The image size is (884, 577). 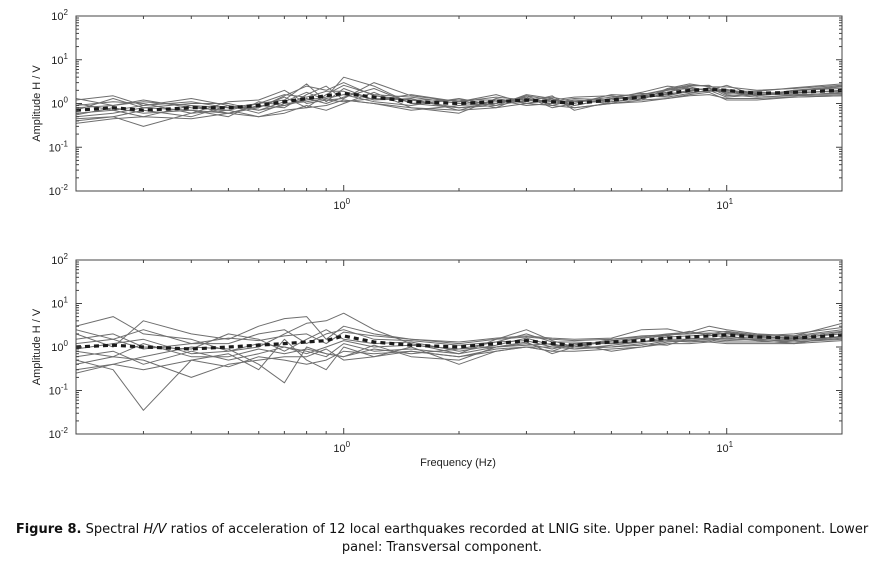 What do you see at coordinates (112, 529) in the screenshot?
I see `caption-text-before: Spectral` at bounding box center [112, 529].